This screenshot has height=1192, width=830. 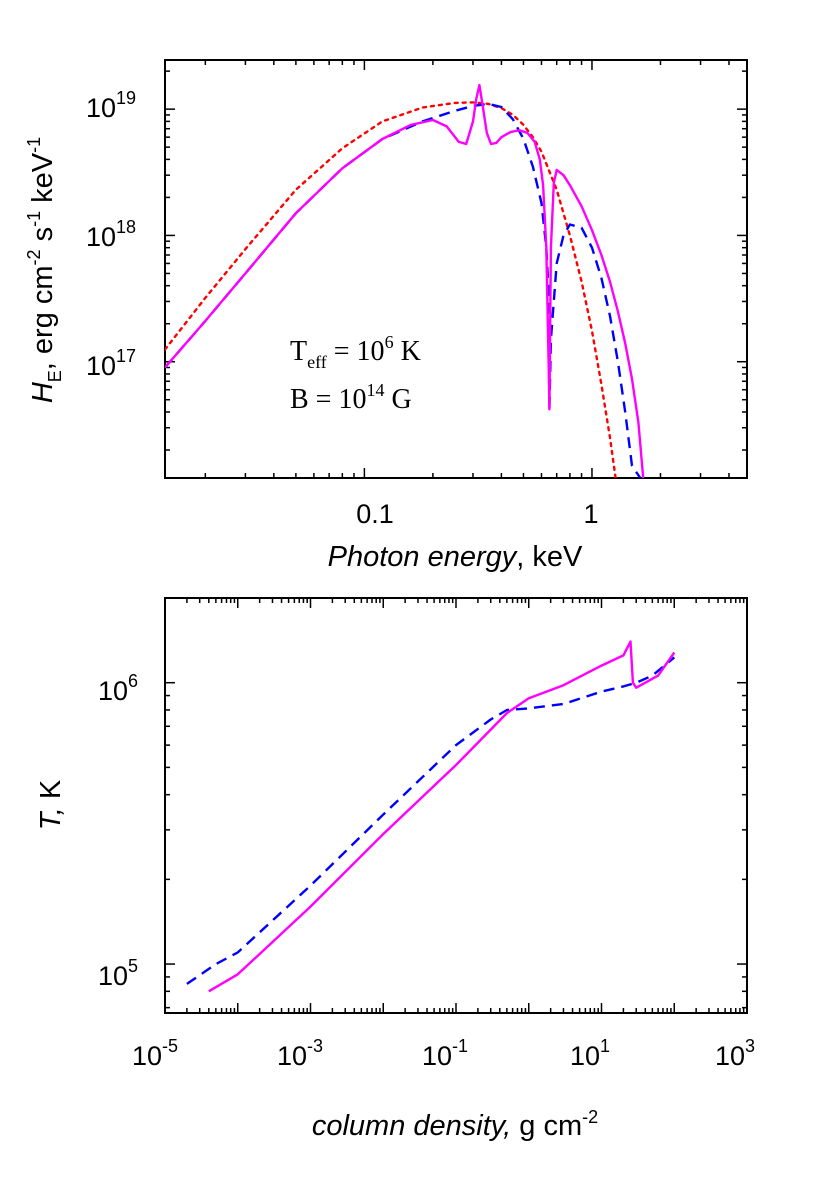 What do you see at coordinates (51, 804) in the screenshot?
I see `temperature-y-axis-title: T, K` at bounding box center [51, 804].